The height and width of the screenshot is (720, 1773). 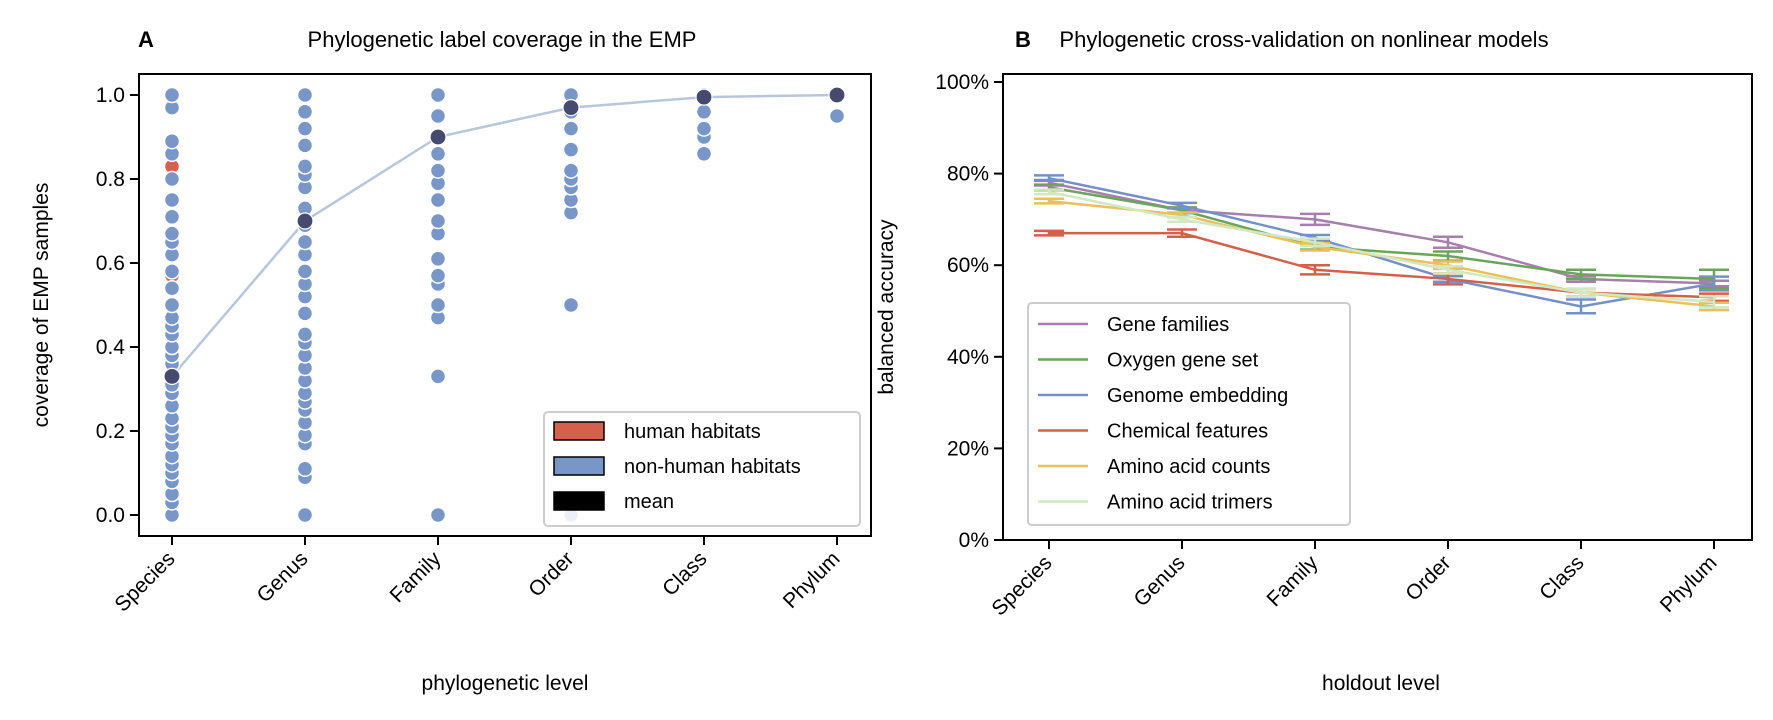 I want to click on y-tick-label: 0%, so click(x=974, y=540).